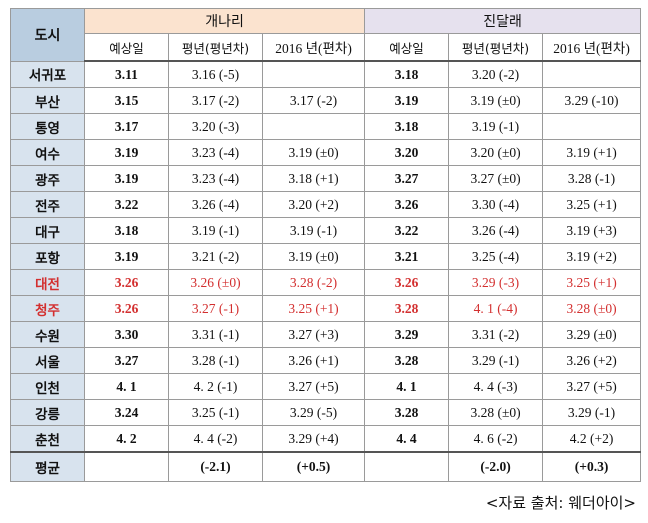 The height and width of the screenshot is (523, 648). I want to click on cell-forsythia-2016: 3.29 (+4), so click(313, 439).